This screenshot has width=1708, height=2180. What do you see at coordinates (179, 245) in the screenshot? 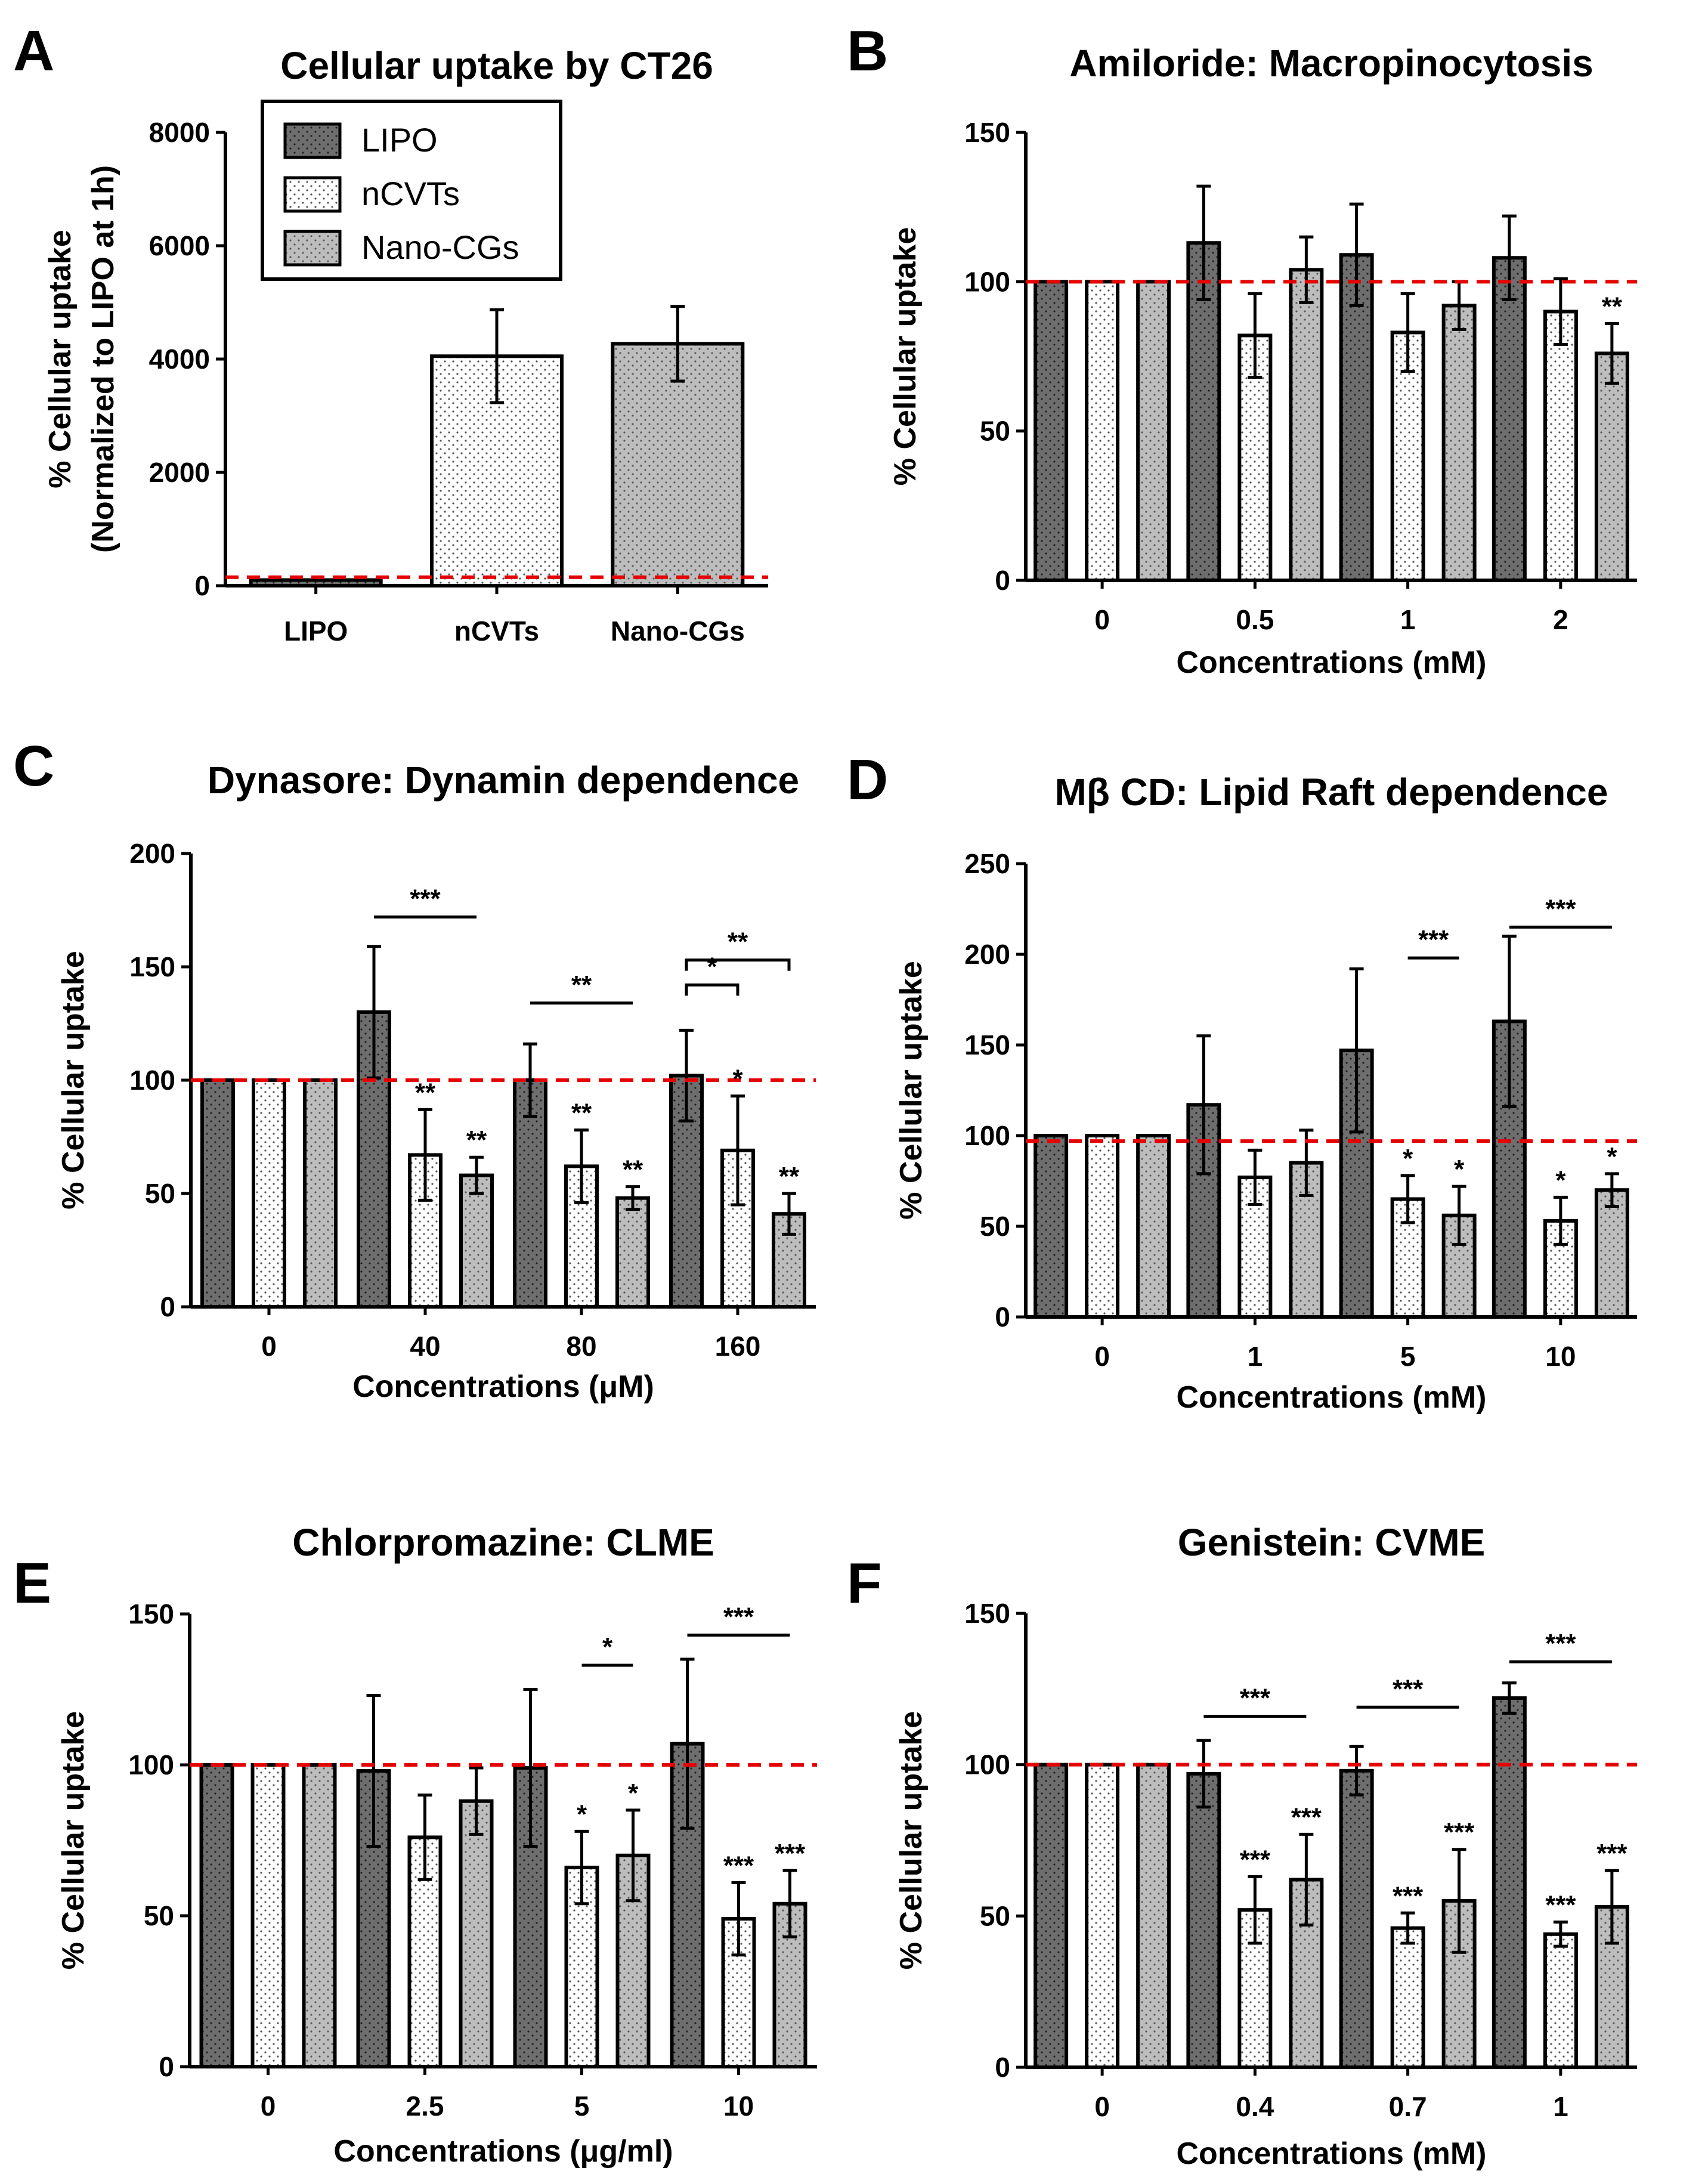
I see `y-tick-label: 6000` at bounding box center [179, 245].